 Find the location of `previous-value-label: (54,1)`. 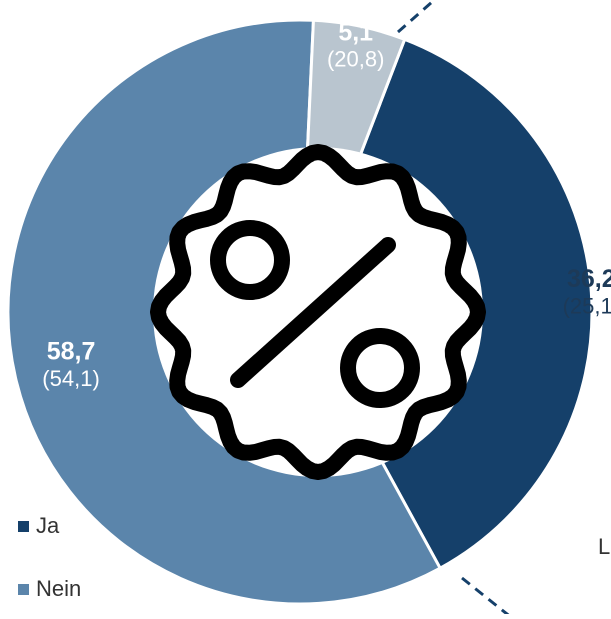

previous-value-label: (54,1) is located at coordinates (70, 378).